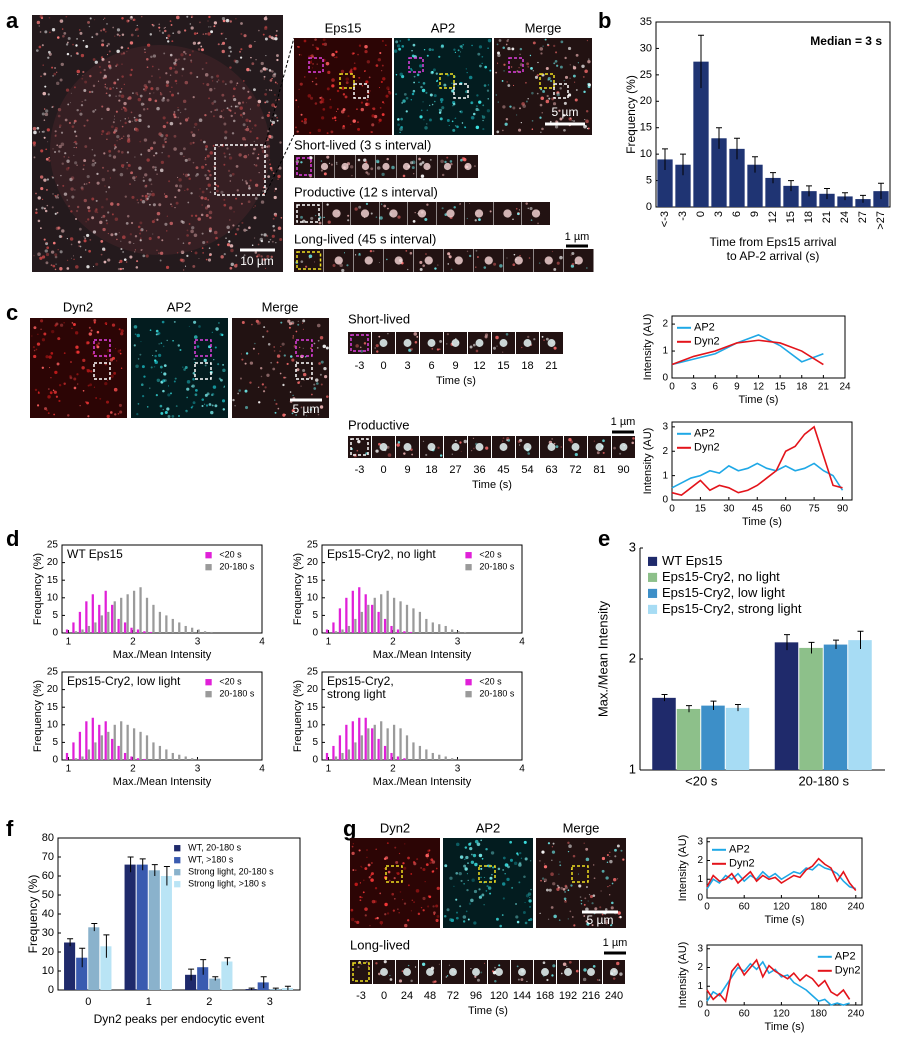  Describe the element at coordinates (737, 148) in the screenshot. I see `error-bar` at that location.